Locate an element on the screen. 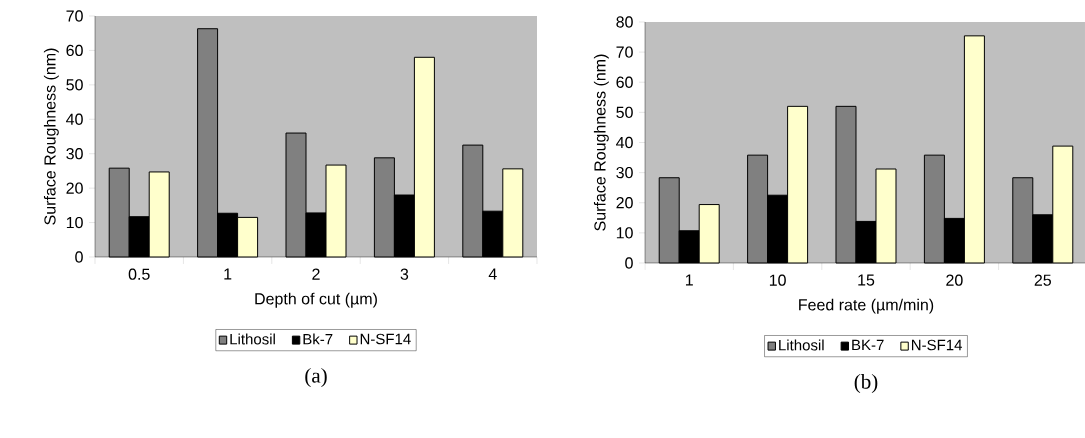 This screenshot has height=438, width=1085. x-axis-title: Depth of cut (µm) is located at coordinates (316, 300).